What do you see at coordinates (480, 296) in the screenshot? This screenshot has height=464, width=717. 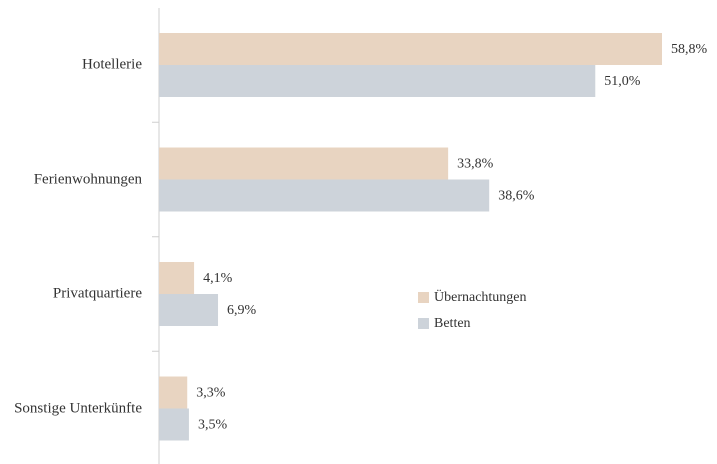 I see `legend-label: Übernachtungen` at bounding box center [480, 296].